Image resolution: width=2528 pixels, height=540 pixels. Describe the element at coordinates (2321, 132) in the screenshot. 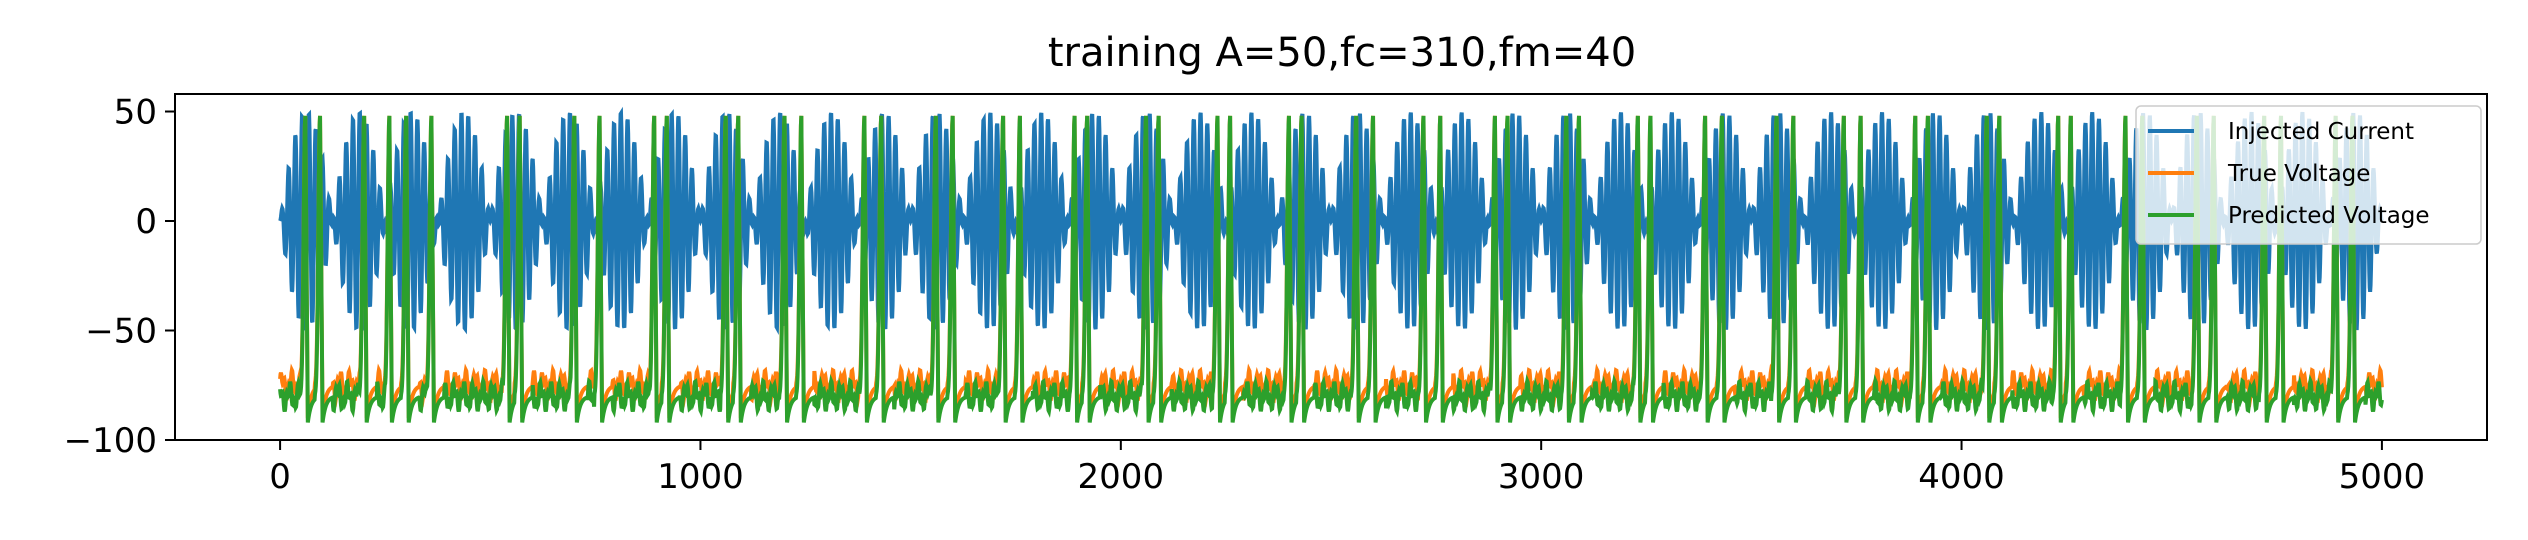

I see `legend-label: Injected Current` at that location.